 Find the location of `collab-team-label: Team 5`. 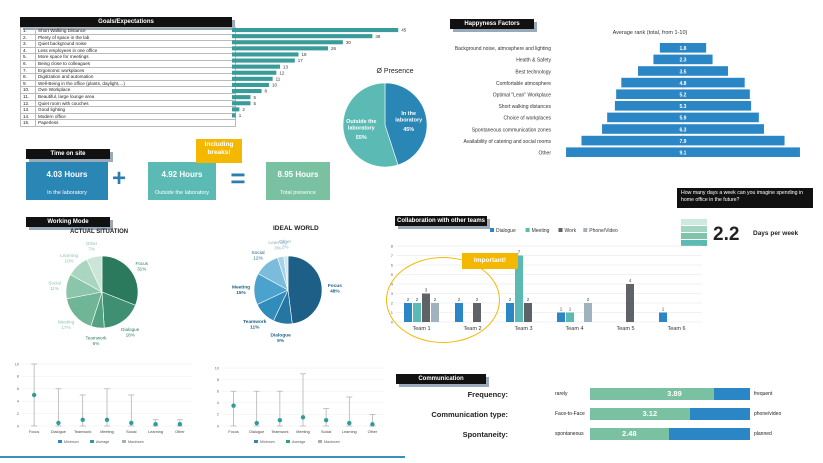

collab-team-label: Team 5 is located at coordinates (625, 329).